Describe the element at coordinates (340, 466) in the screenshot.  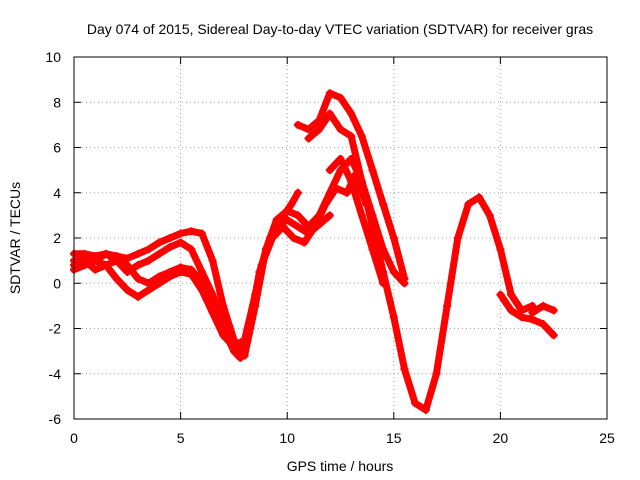
I see `x-axis-label: GPS time / hours` at that location.